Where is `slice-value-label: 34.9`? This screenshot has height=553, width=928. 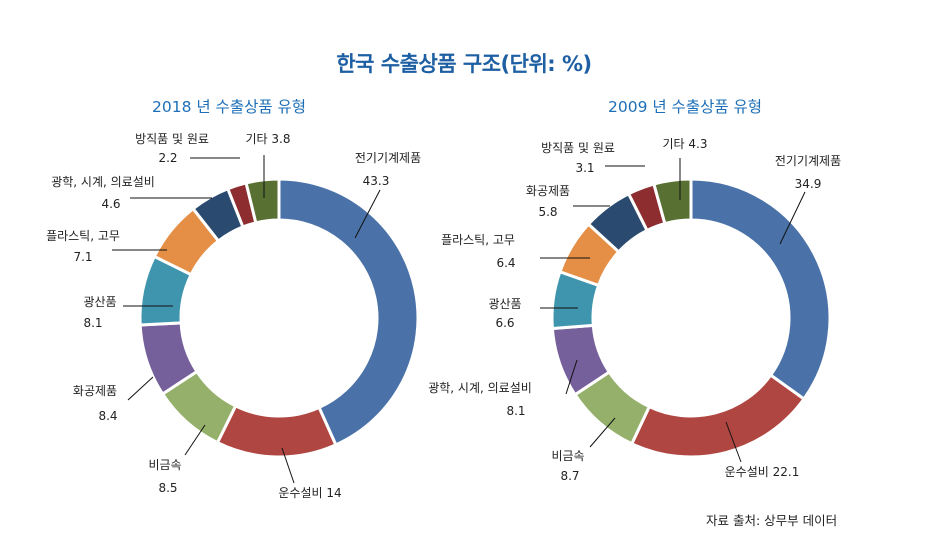 slice-value-label: 34.9 is located at coordinates (808, 184).